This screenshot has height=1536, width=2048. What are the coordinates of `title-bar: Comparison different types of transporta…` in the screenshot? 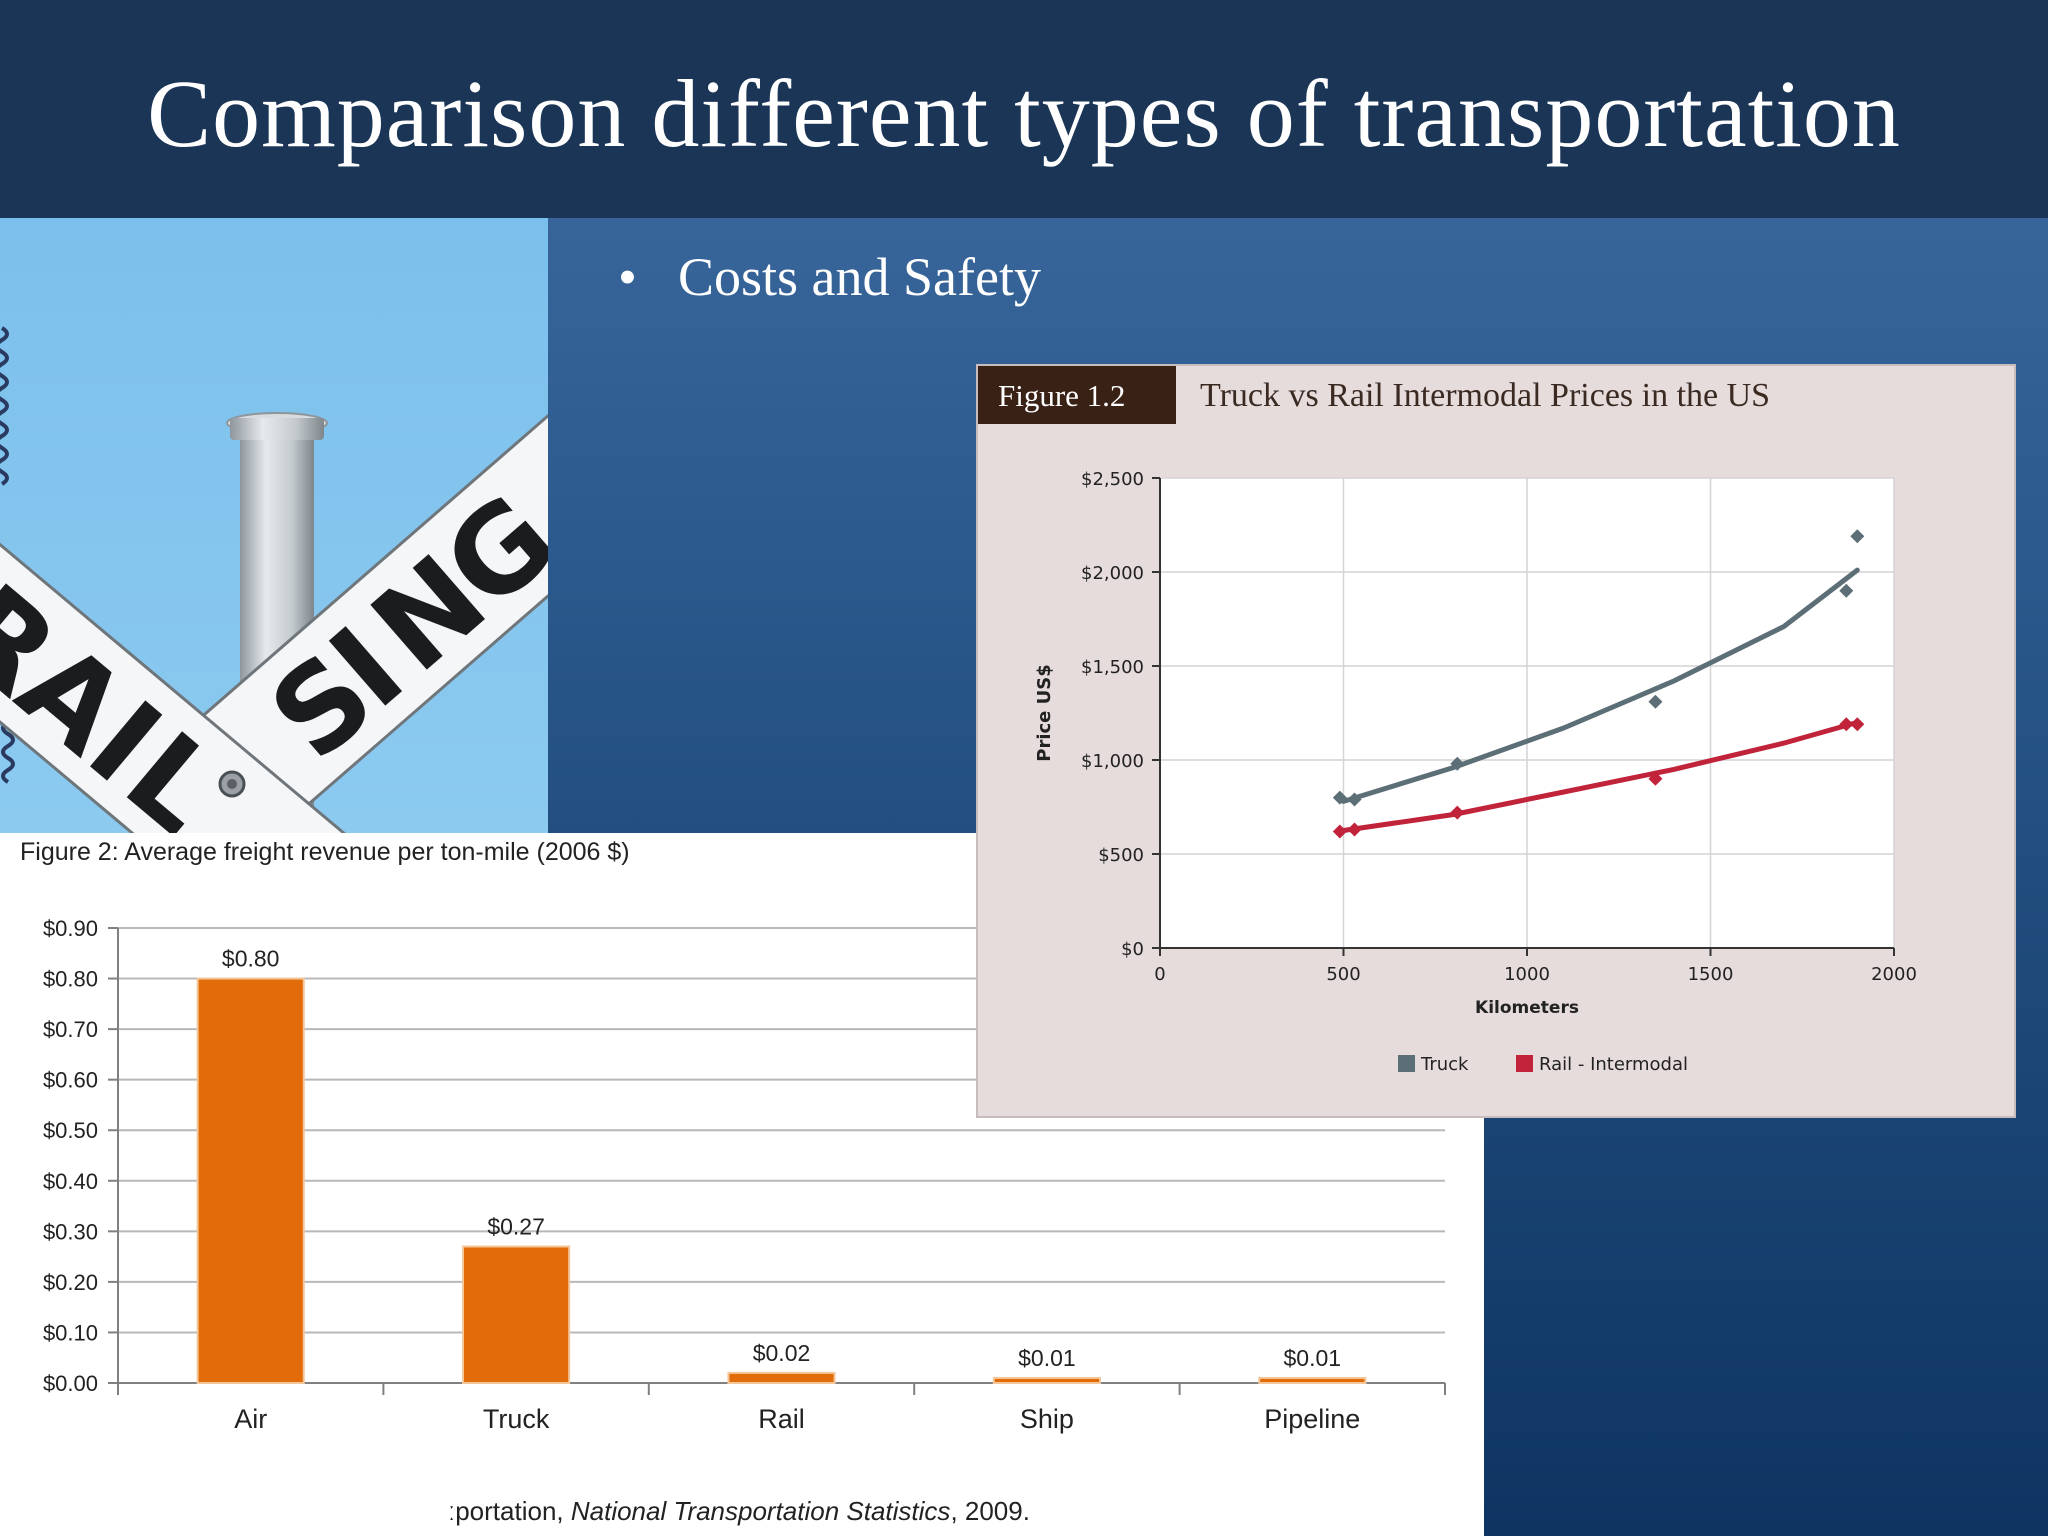 It's located at (1024, 109).